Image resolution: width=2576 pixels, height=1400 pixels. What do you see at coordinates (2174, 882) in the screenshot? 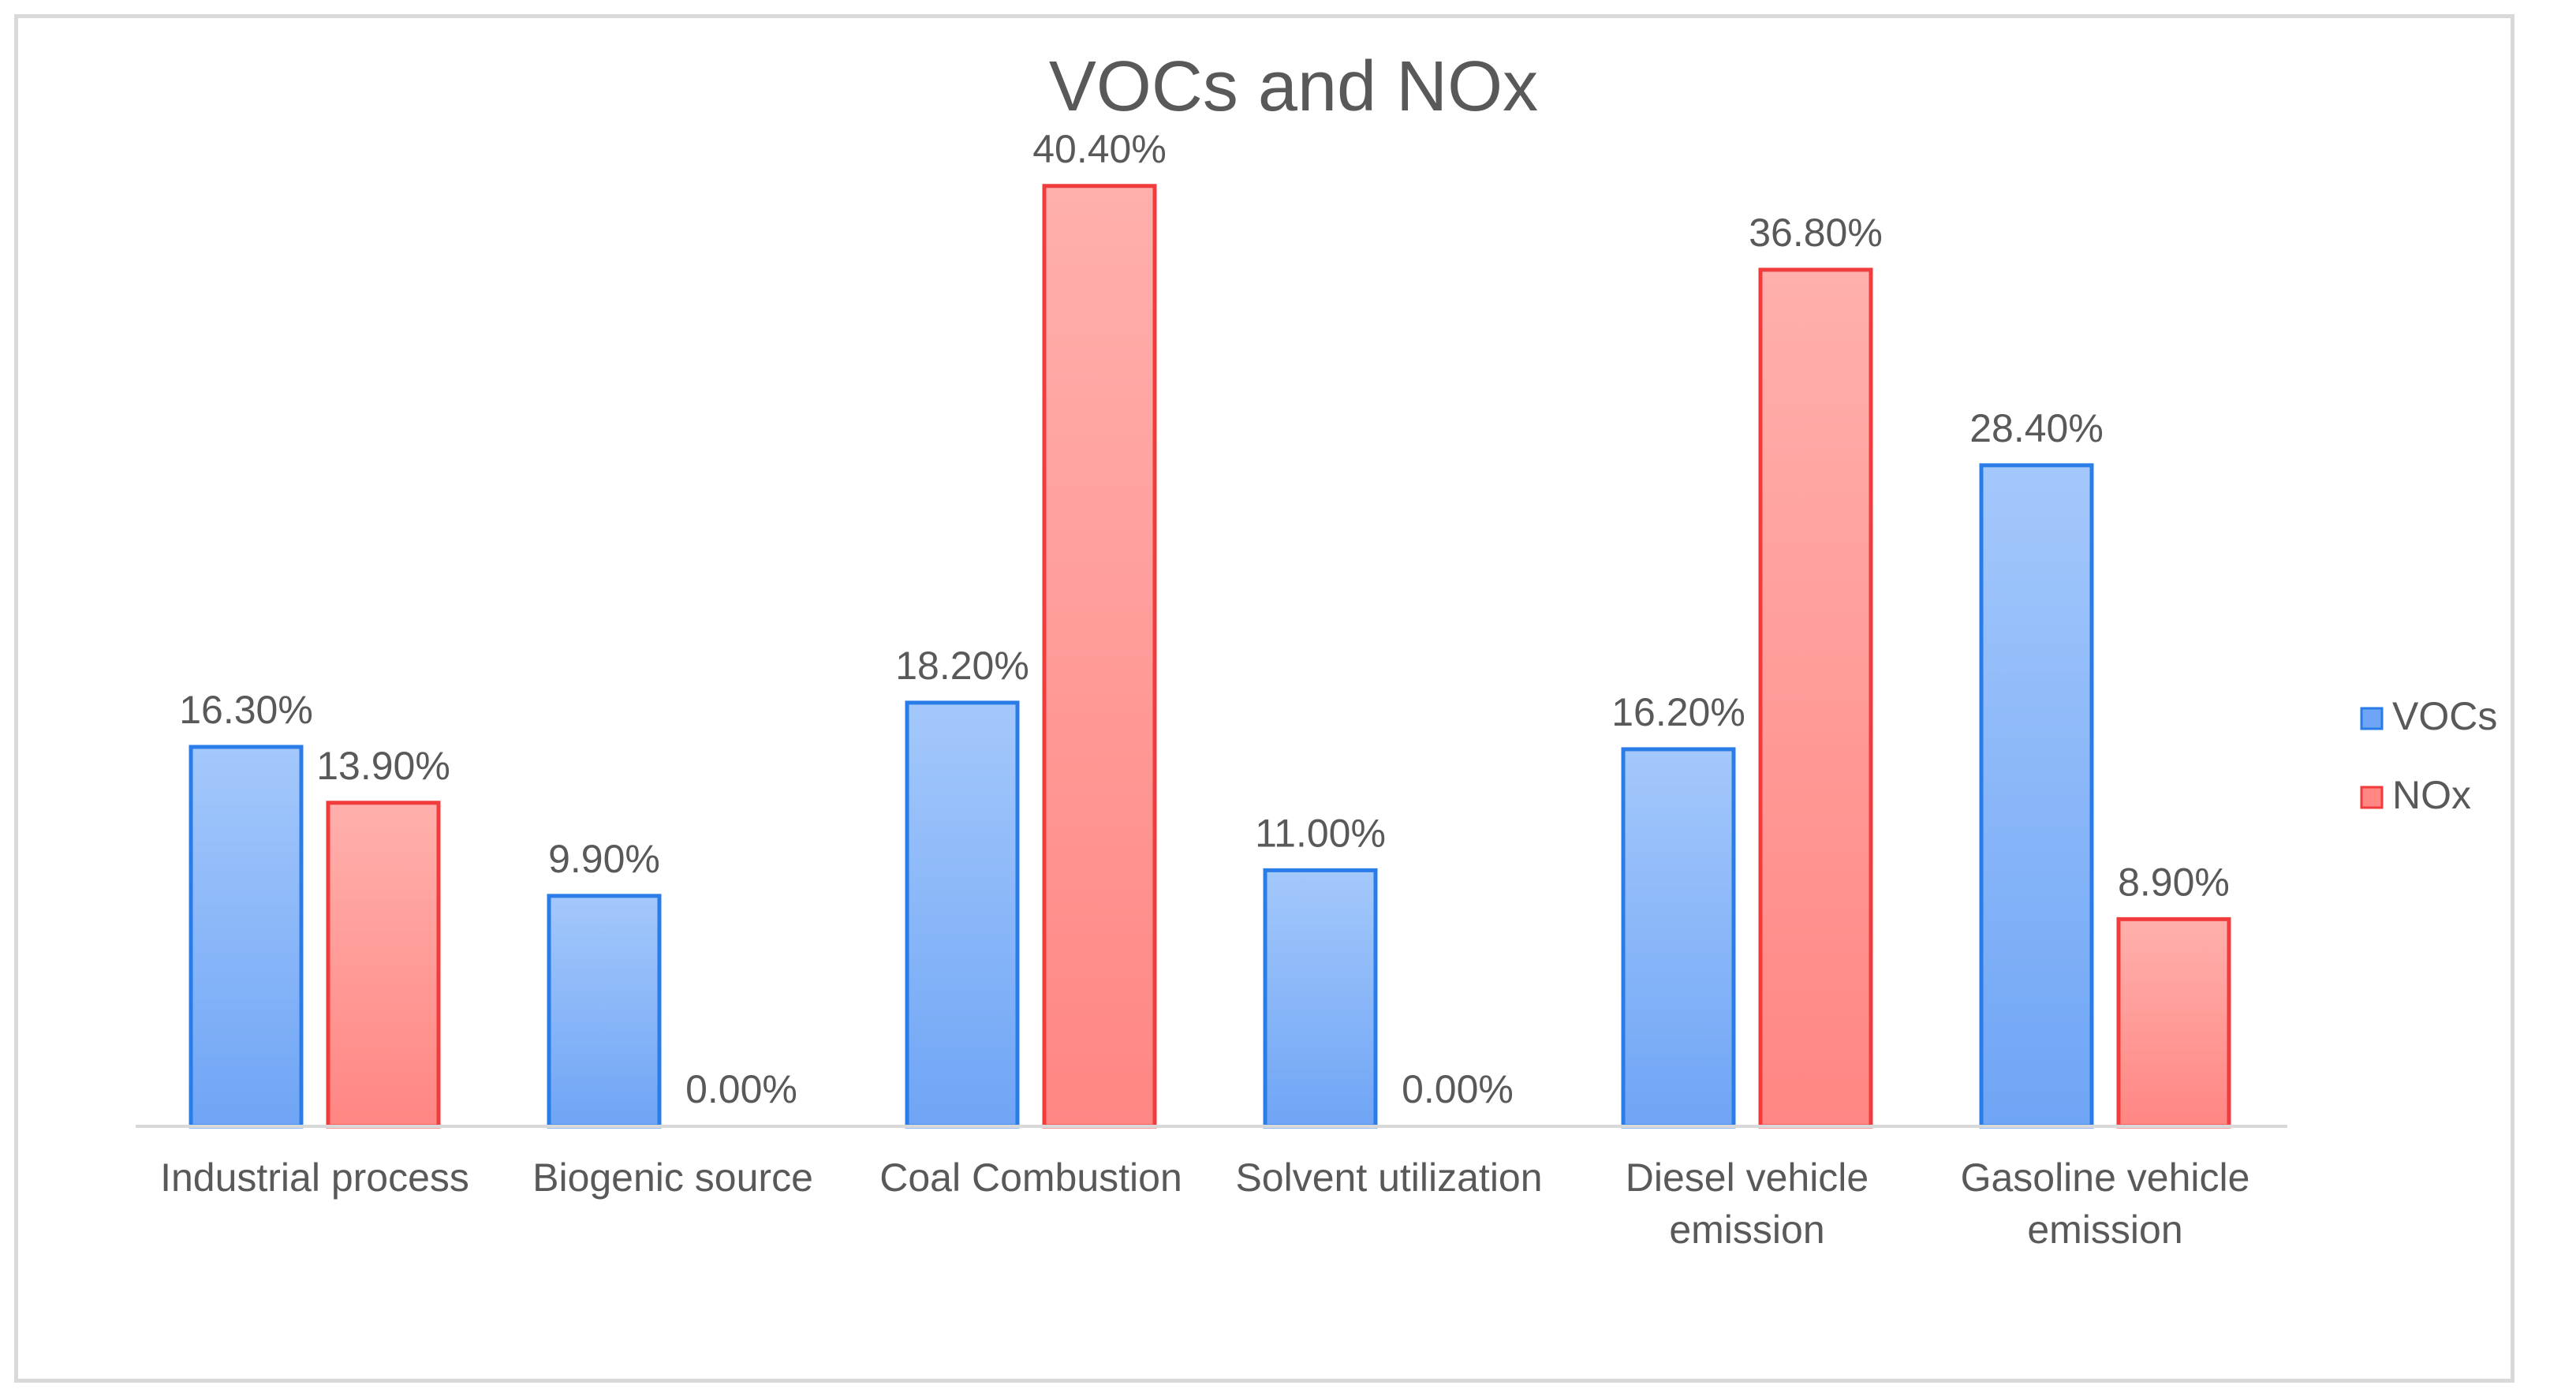
I see `data-label-nox-5: 8.90%` at bounding box center [2174, 882].